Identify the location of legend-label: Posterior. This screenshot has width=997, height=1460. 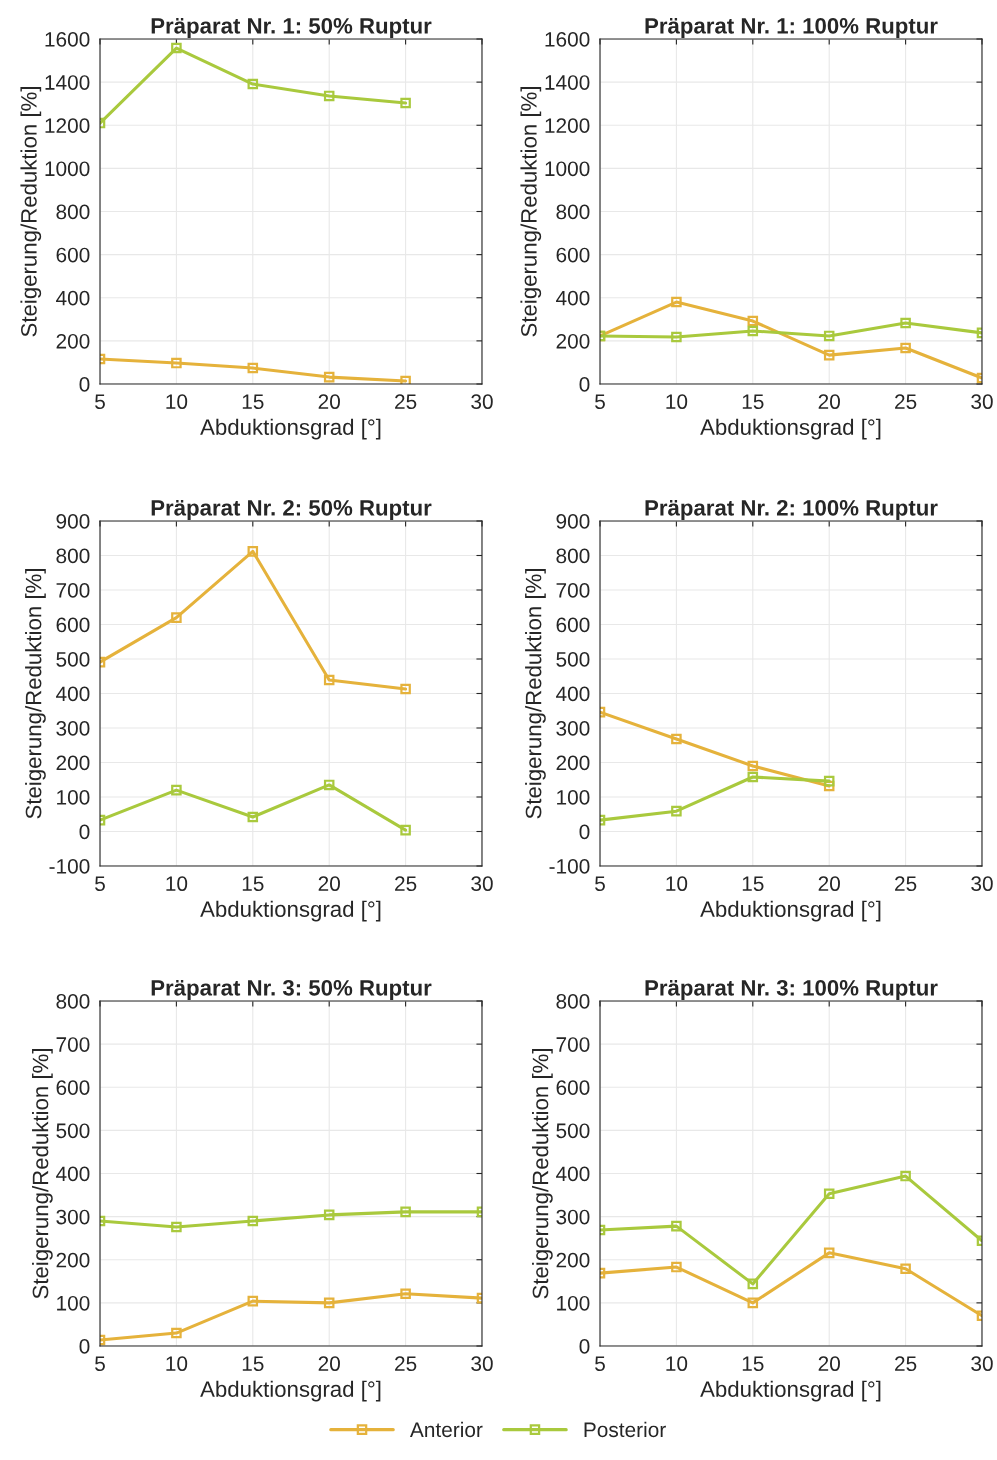
(625, 1429).